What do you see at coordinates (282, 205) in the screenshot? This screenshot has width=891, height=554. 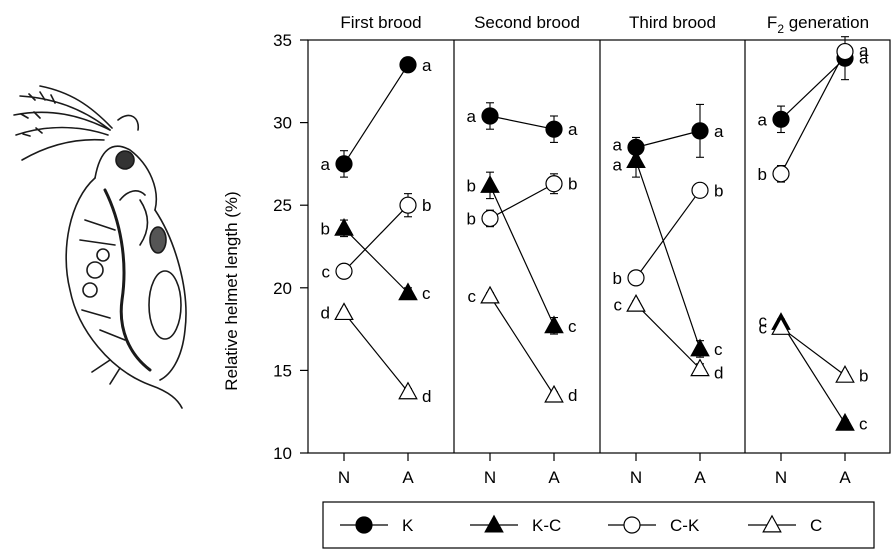 I see `y-tick-label: 25` at bounding box center [282, 205].